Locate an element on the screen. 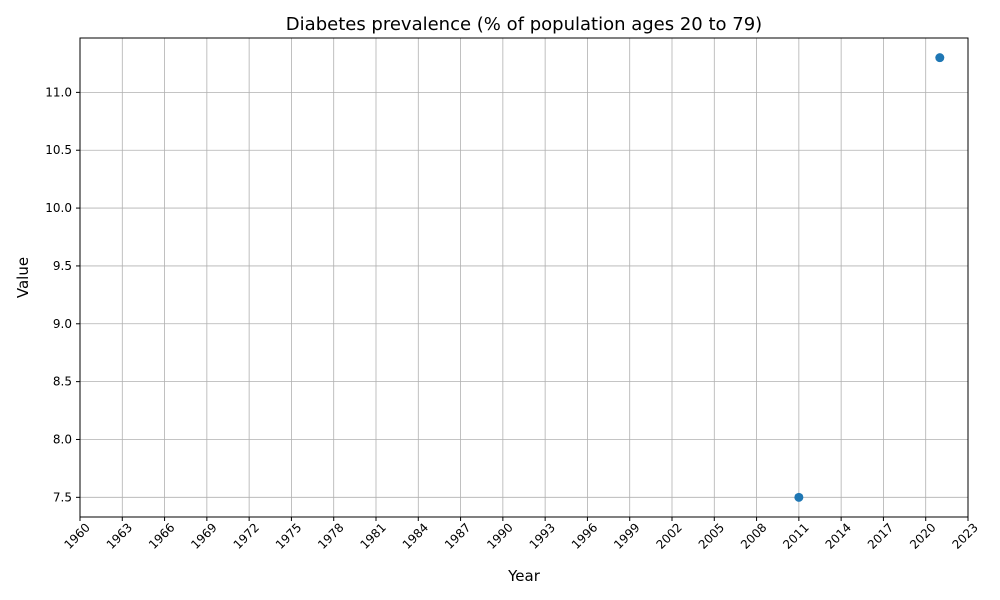 The height and width of the screenshot is (600, 1000). y-tick-label: 7.5 is located at coordinates (62, 497).